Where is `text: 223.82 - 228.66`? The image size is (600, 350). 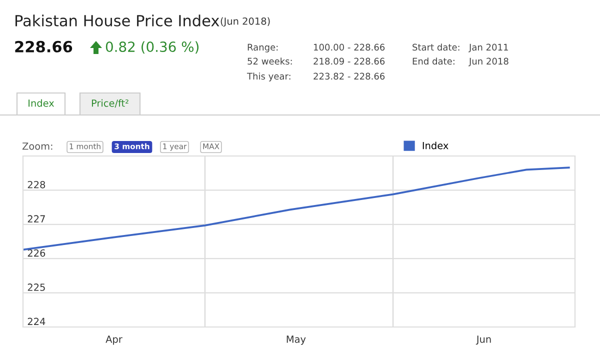 text: 223.82 - 228.66 is located at coordinates (349, 76).